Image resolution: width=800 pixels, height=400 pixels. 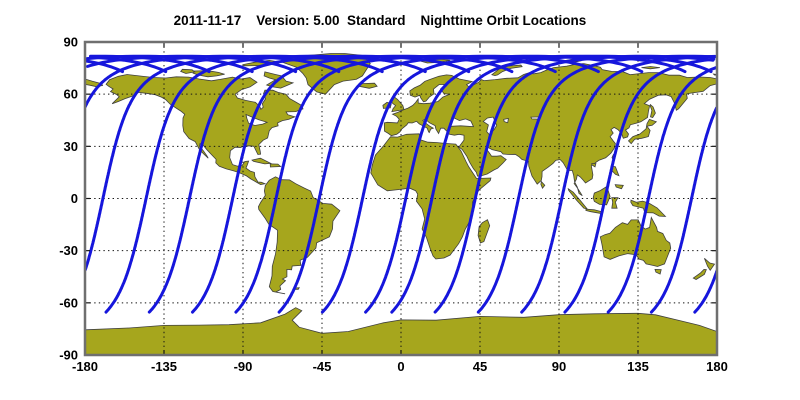 What do you see at coordinates (71, 94) in the screenshot?
I see `y-axis-tick-label: 60` at bounding box center [71, 94].